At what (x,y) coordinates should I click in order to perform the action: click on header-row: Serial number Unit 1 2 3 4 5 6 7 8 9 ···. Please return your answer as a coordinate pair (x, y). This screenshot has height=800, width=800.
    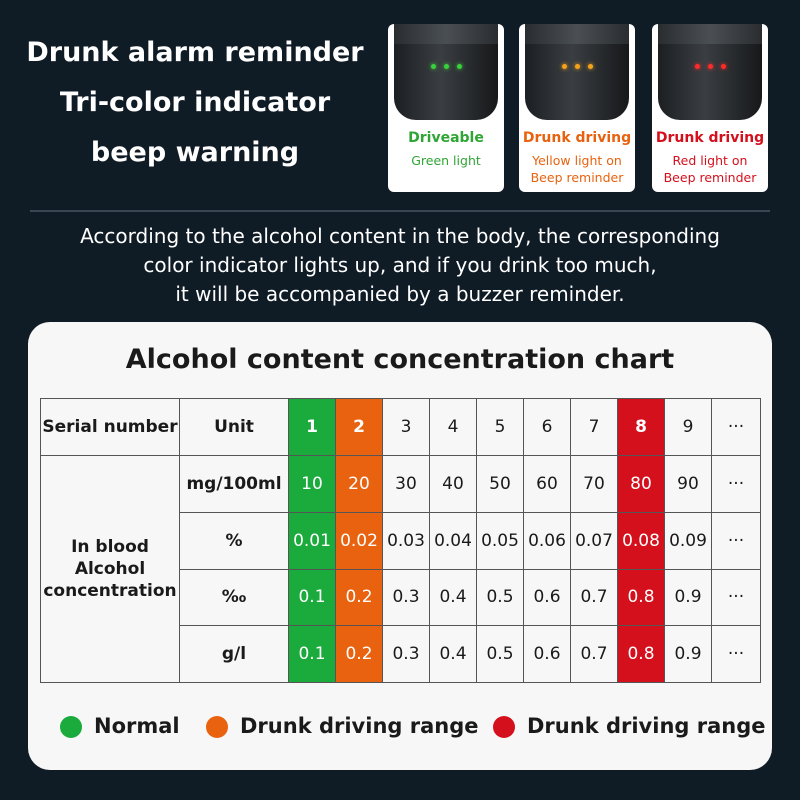
    Looking at the image, I should click on (400, 427).